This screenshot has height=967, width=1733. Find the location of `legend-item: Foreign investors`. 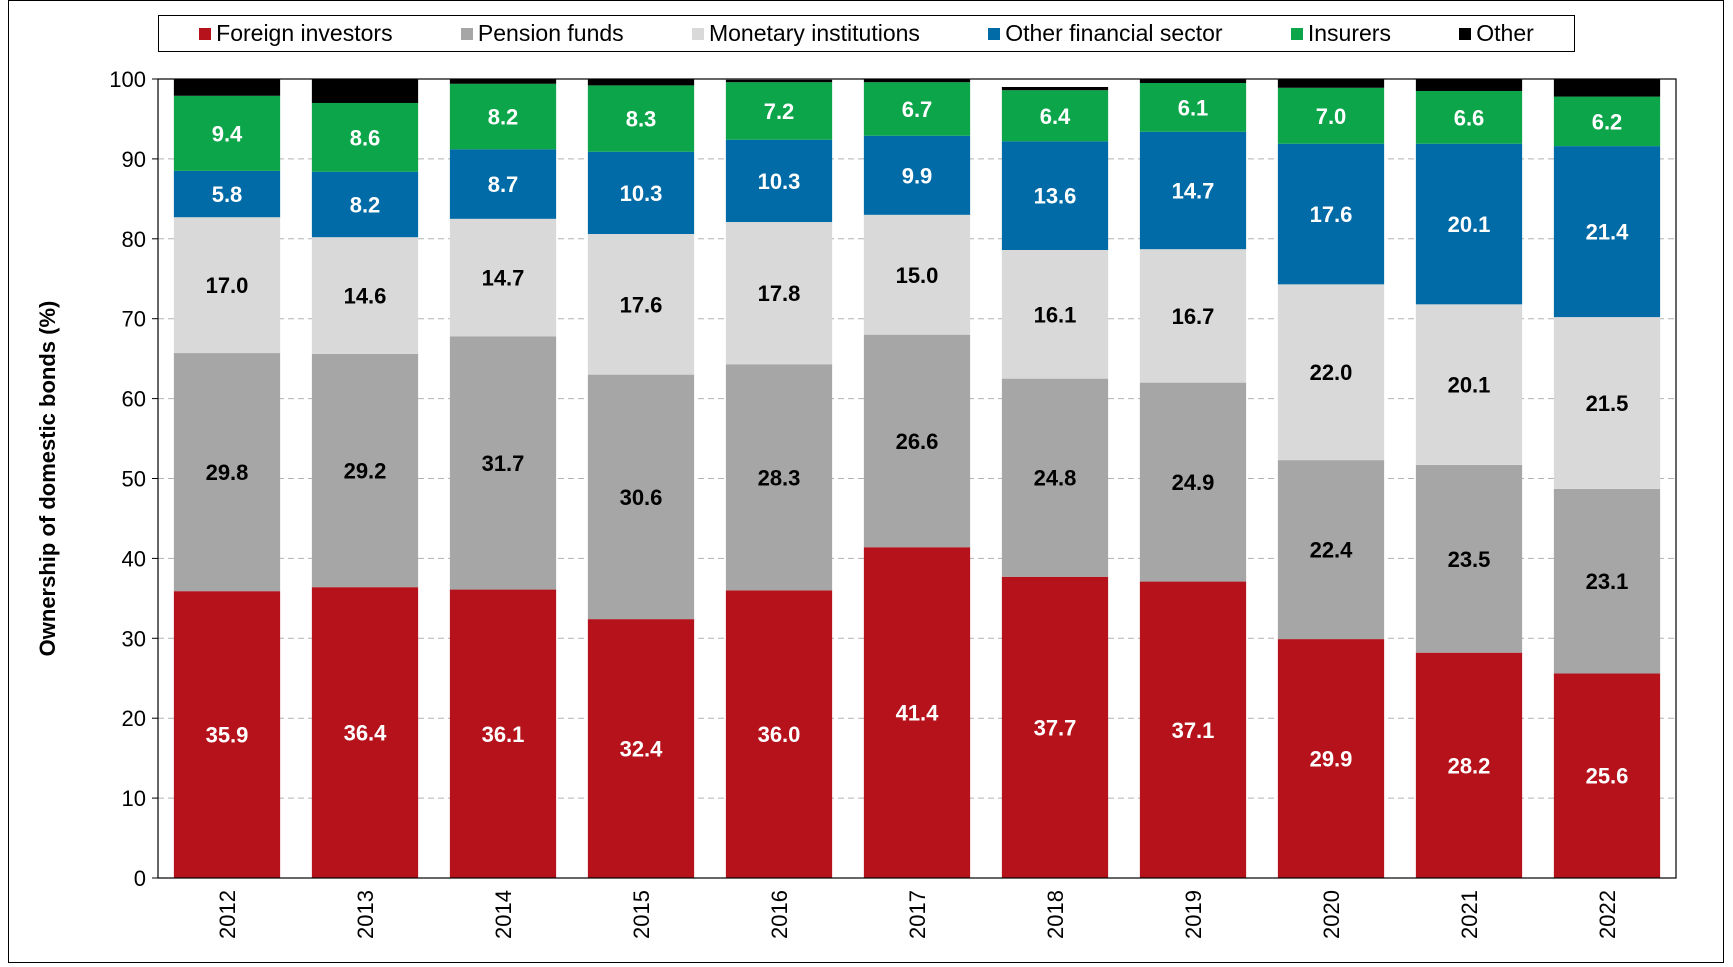

legend-item: Foreign investors is located at coordinates (296, 33).